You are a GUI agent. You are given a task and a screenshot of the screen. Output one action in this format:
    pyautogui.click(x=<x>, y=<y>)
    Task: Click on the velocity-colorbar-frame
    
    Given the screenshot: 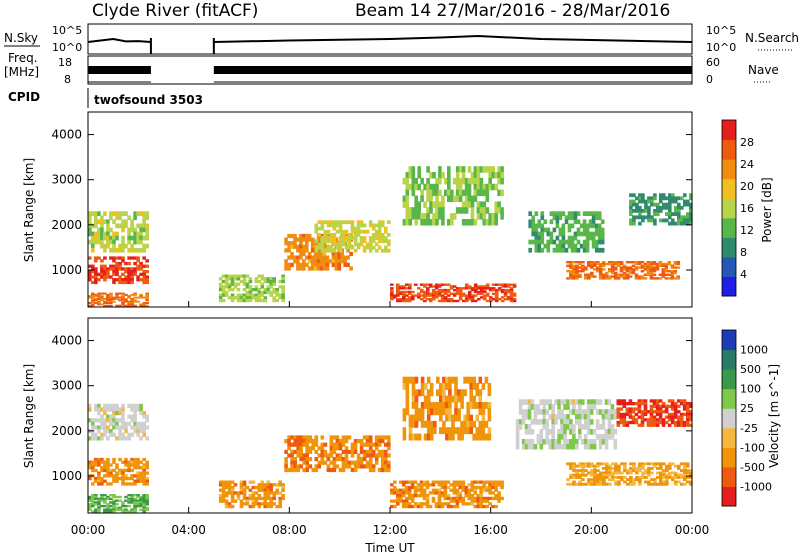 What is the action you would take?
    pyautogui.click(x=729, y=418)
    